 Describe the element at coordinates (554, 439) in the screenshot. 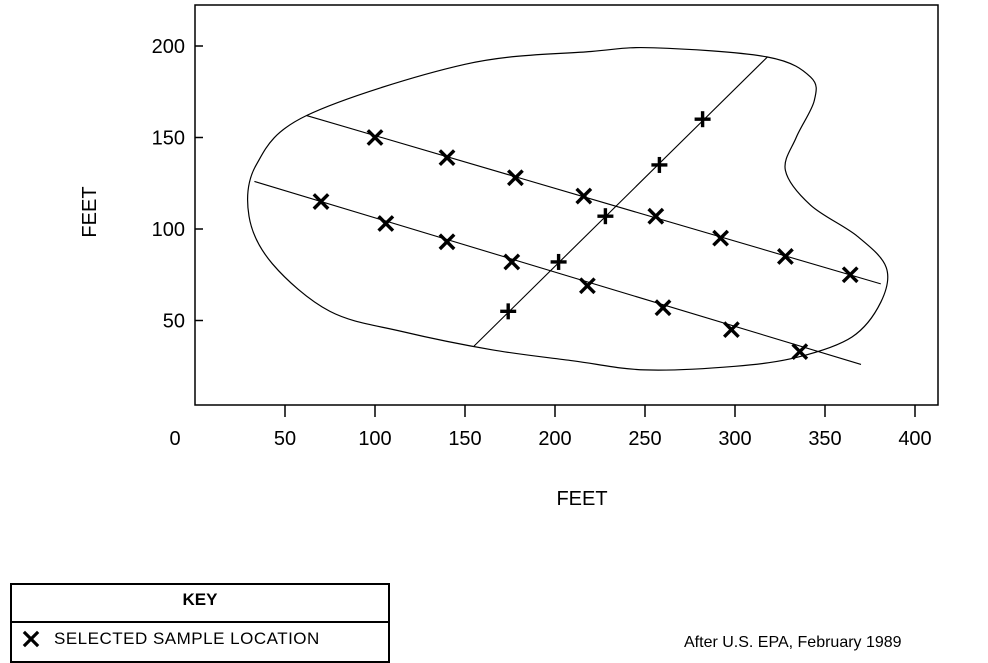

I see `x-tick-label: 200` at that location.